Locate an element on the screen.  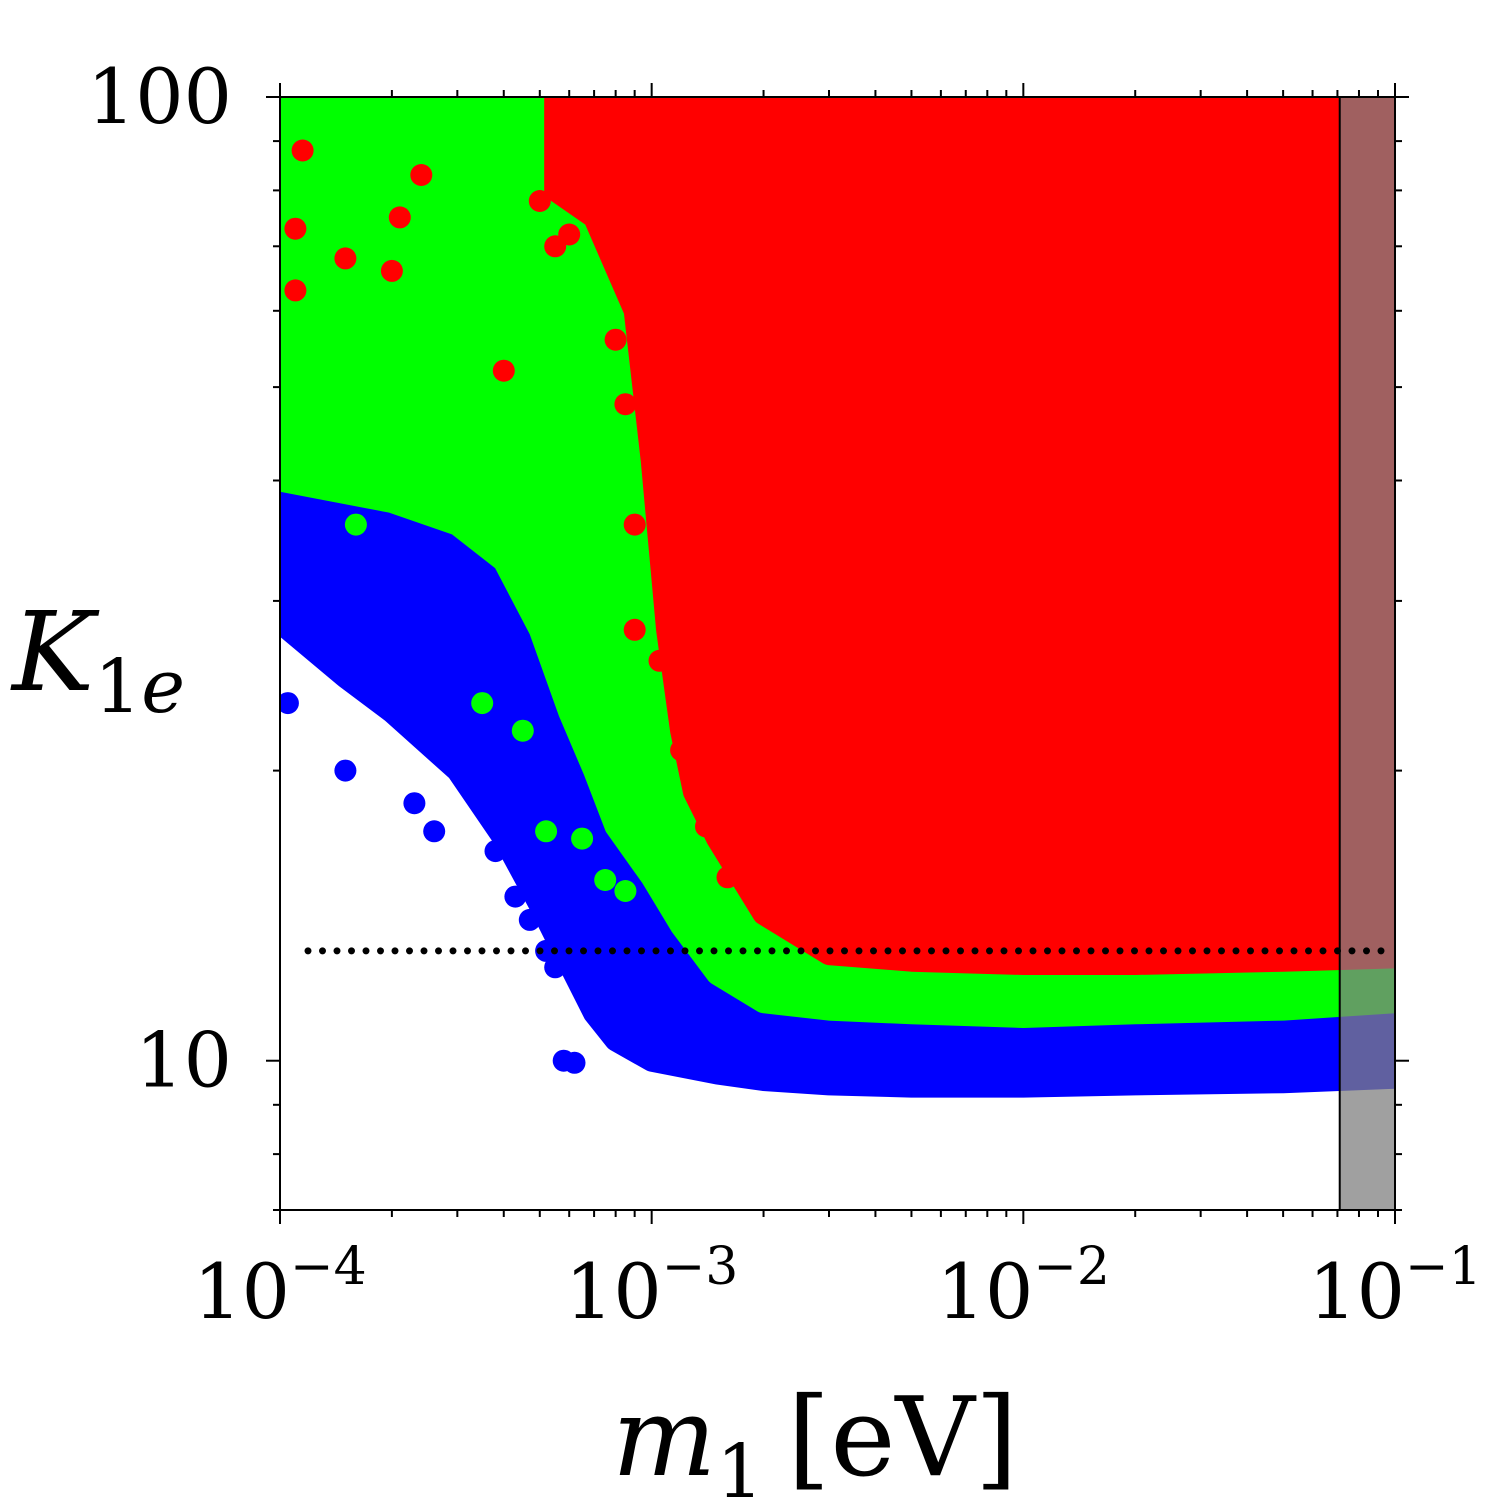
y-tick-label: 10 is located at coordinates (183, 1060).